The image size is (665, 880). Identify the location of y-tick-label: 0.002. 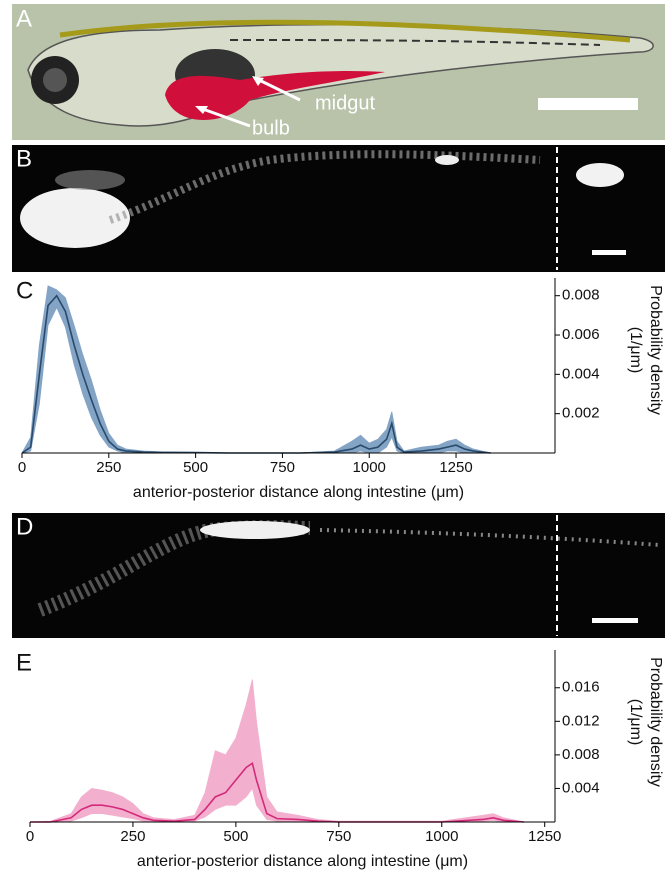
(581, 413).